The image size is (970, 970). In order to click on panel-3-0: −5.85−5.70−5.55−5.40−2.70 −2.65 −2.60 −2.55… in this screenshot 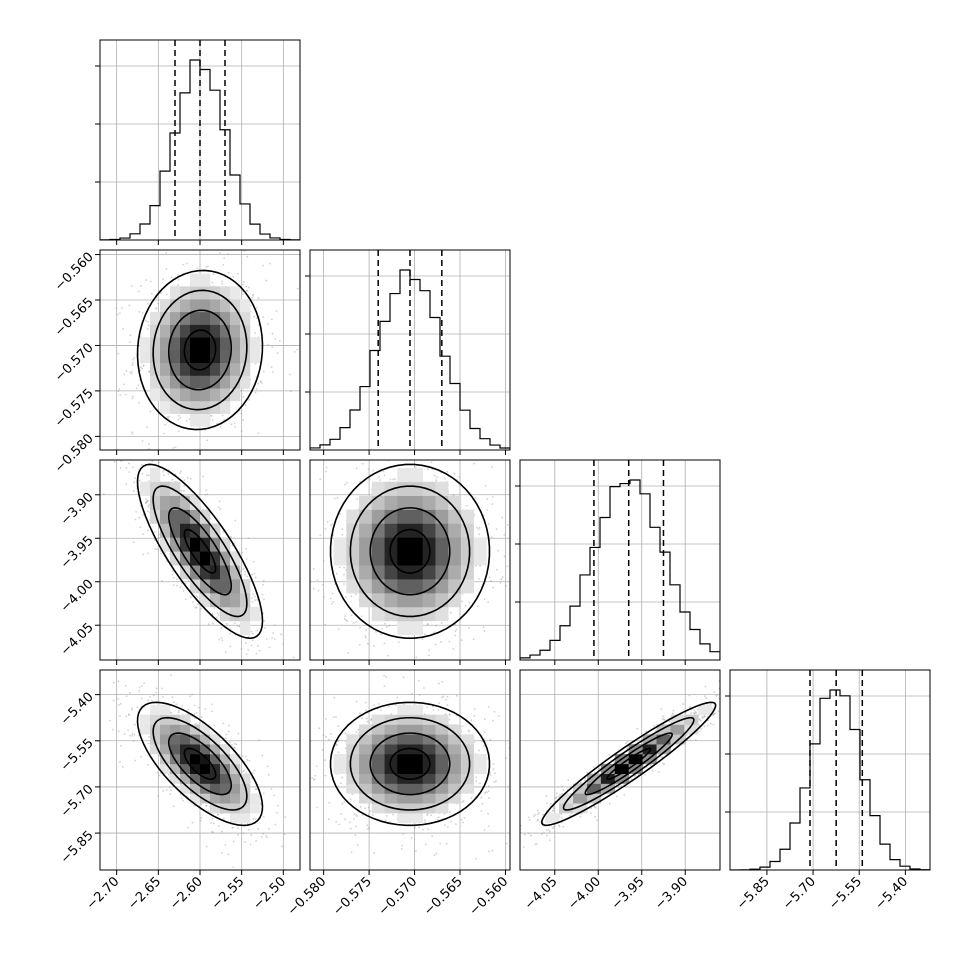, I will do `click(179, 791)`.